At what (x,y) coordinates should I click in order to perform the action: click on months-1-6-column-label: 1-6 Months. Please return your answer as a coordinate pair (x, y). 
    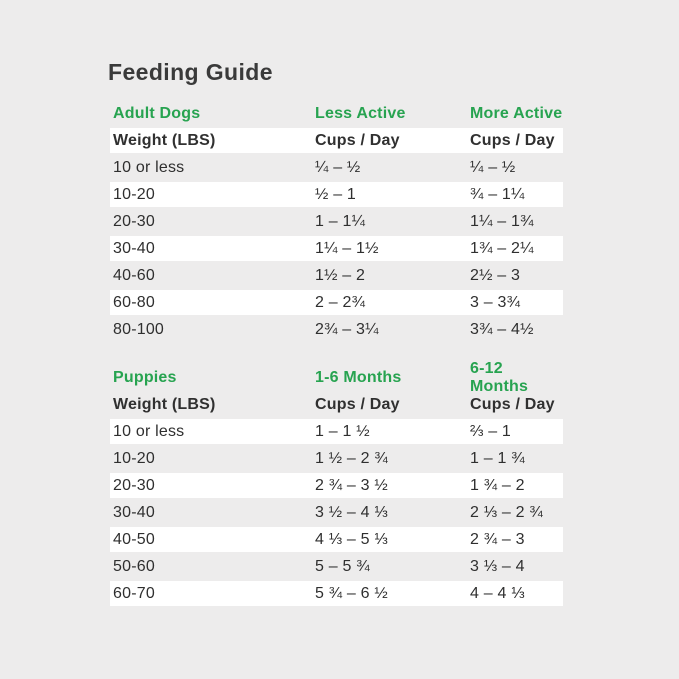
    Looking at the image, I should click on (358, 377).